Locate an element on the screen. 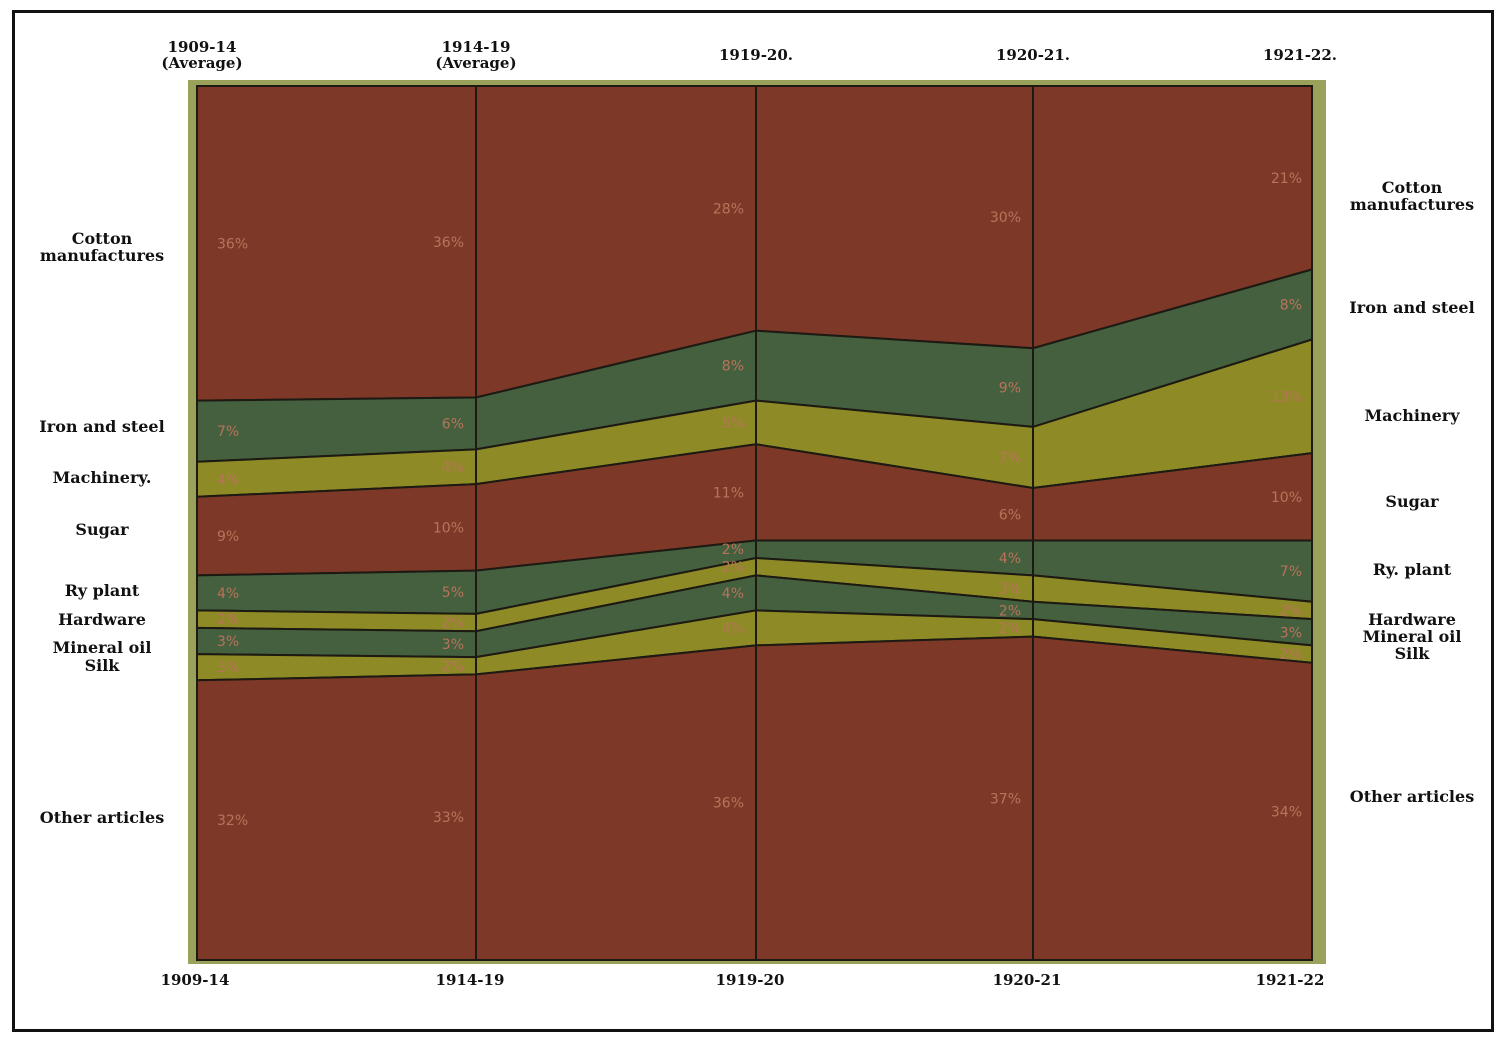 Image resolution: width=1508 pixels, height=1043 pixels. left-label-cotton-manufactures: Cotton manufactures is located at coordinates (102, 247).